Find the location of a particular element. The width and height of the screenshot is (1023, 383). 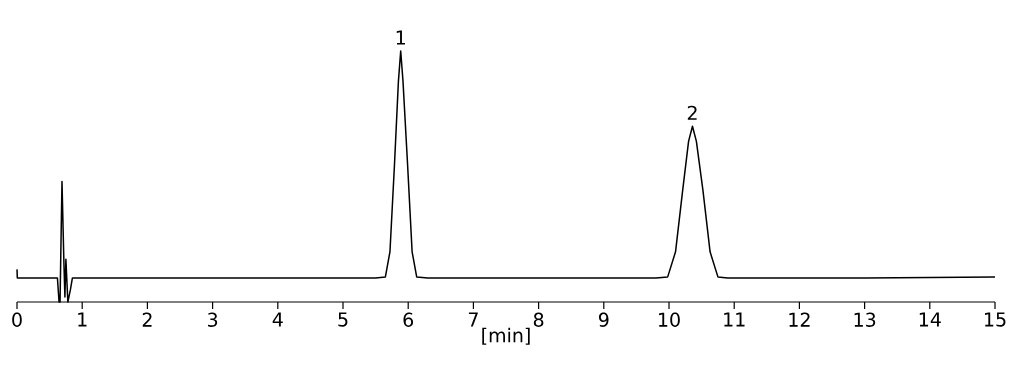

x-tick-label: 2 is located at coordinates (147, 319).